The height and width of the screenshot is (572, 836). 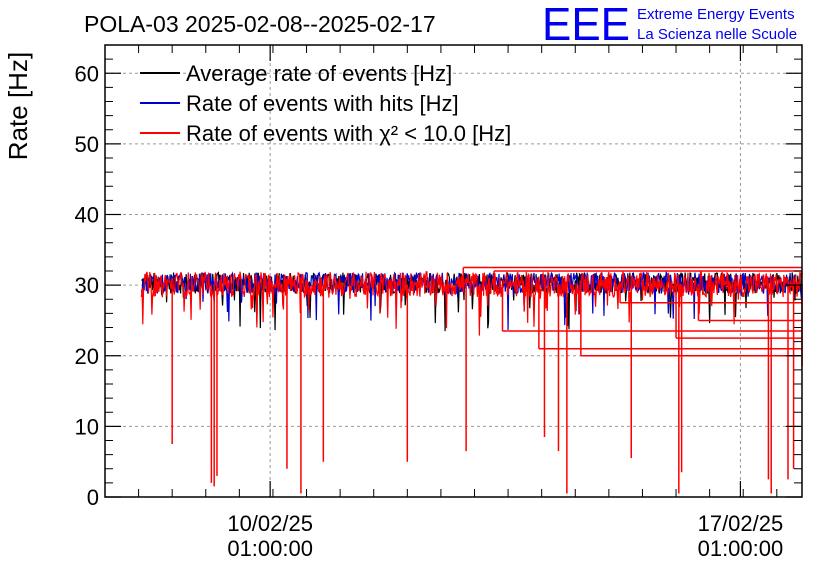 What do you see at coordinates (270, 523) in the screenshot?
I see `x-tick-date: 10/02/25` at bounding box center [270, 523].